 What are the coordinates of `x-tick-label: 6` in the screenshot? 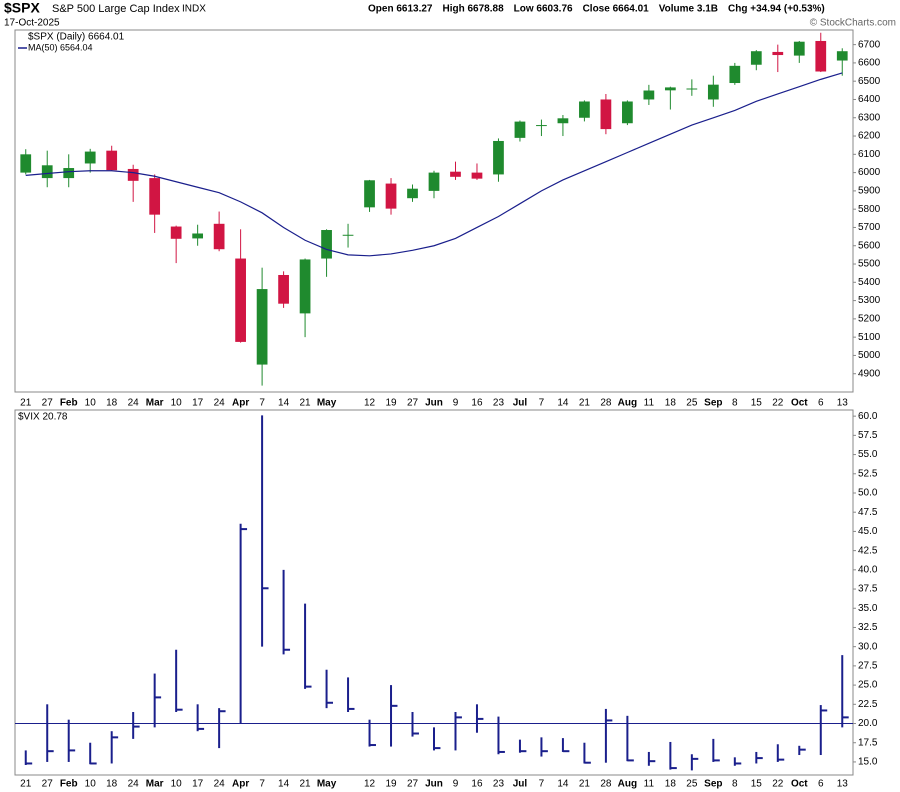 It's located at (821, 784).